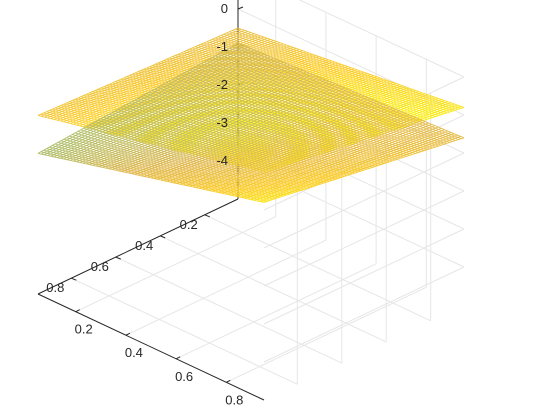 This screenshot has width=552, height=408. What do you see at coordinates (228, 381) in the screenshot?
I see `x-tick` at bounding box center [228, 381].